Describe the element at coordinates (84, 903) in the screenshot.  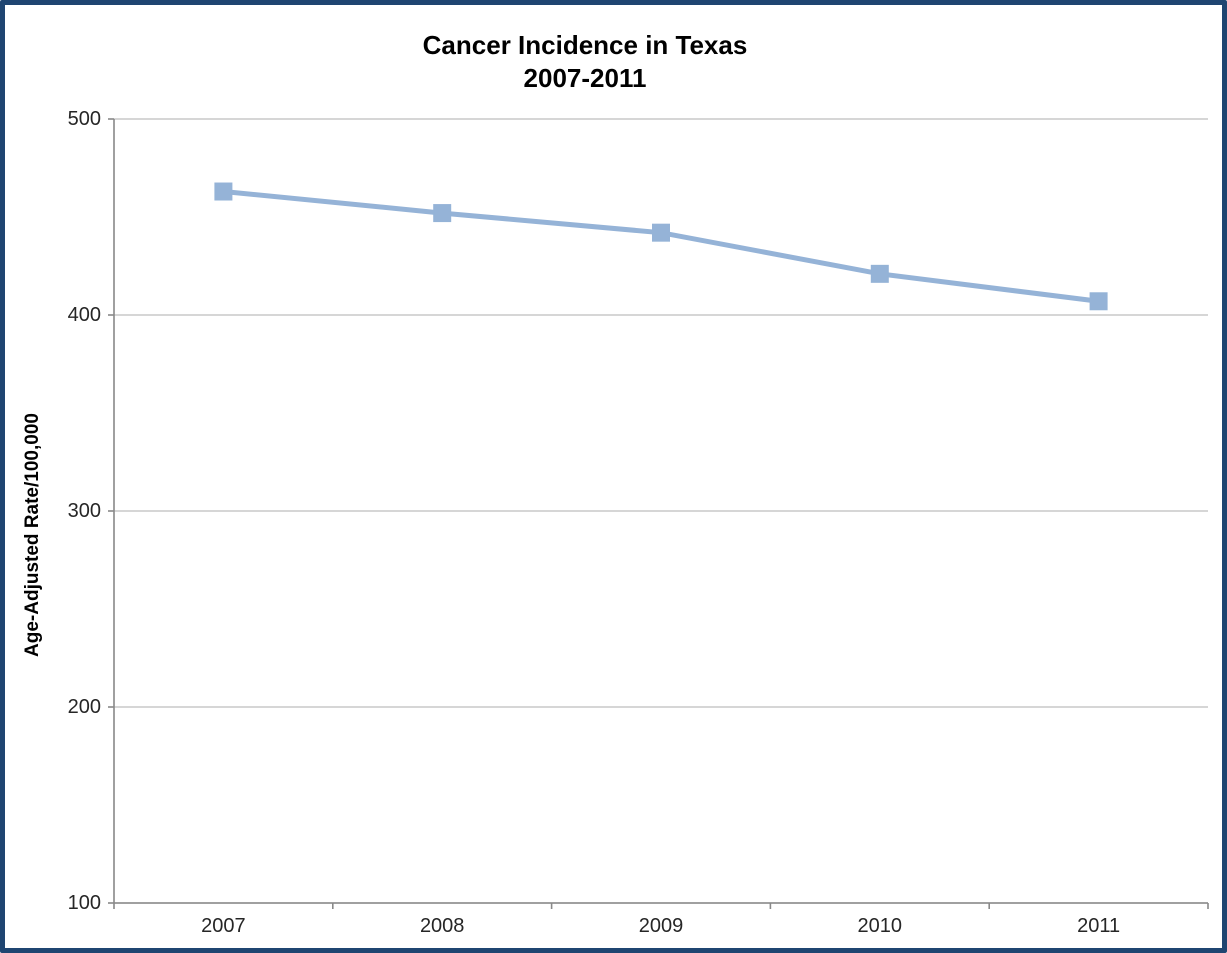
I see `y-tick-label: 100` at that location.